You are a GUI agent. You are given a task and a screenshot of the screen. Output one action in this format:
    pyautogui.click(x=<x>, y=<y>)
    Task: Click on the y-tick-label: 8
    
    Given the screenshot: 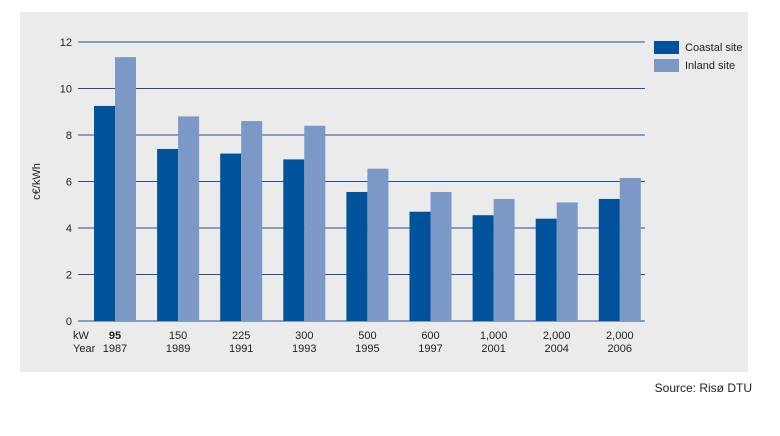 What is the action you would take?
    pyautogui.click(x=69, y=136)
    